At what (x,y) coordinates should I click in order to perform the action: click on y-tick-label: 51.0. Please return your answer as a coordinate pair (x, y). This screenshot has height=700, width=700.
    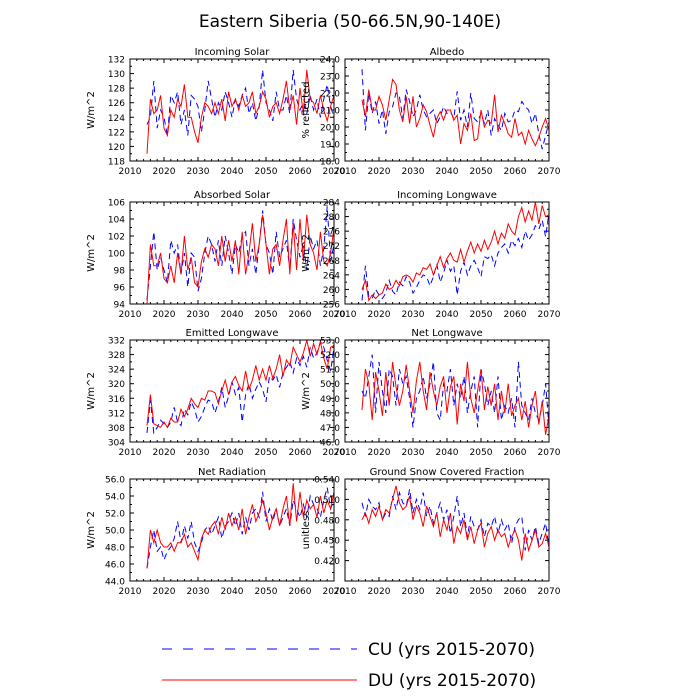
    Looking at the image, I should click on (330, 371).